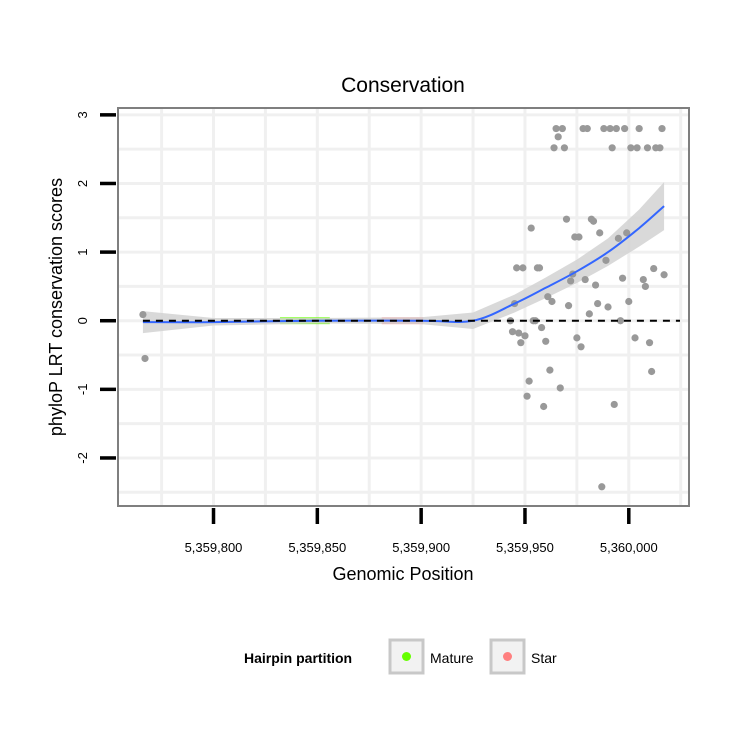 The image size is (750, 750). I want to click on y-tick-label: 0, so click(82, 320).